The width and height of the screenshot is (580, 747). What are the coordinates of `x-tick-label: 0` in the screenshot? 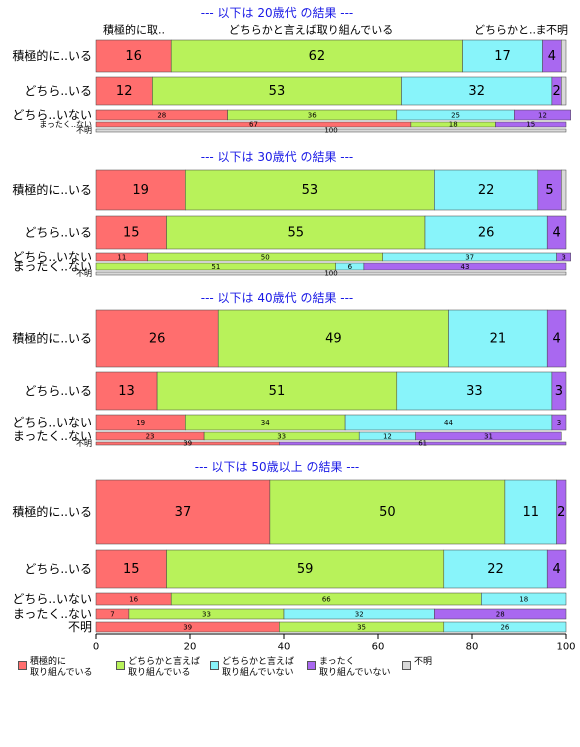 It's located at (96, 647).